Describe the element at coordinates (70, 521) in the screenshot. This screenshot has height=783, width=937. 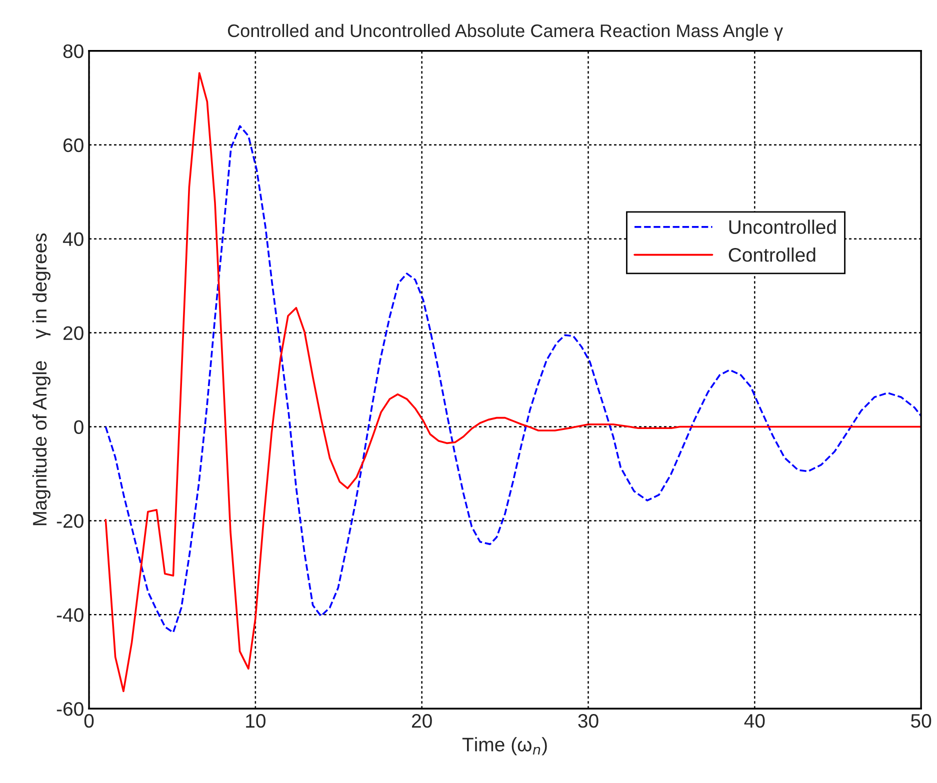
I see `y-tick-label: -20` at that location.